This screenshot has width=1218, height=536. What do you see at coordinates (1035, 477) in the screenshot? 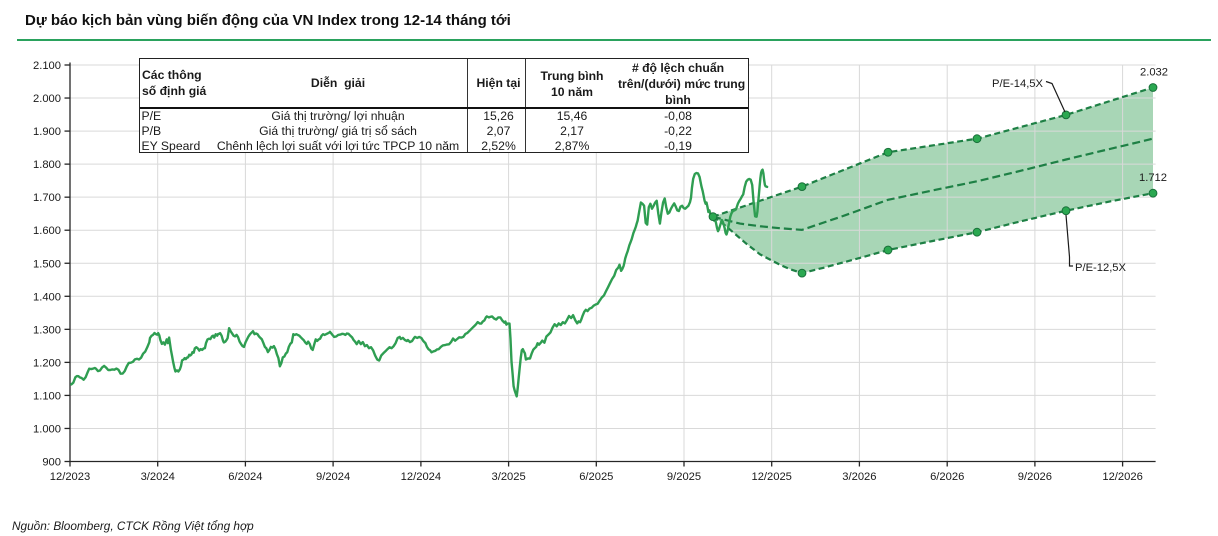
I see `svg-text: 9/2026` at bounding box center [1035, 477].